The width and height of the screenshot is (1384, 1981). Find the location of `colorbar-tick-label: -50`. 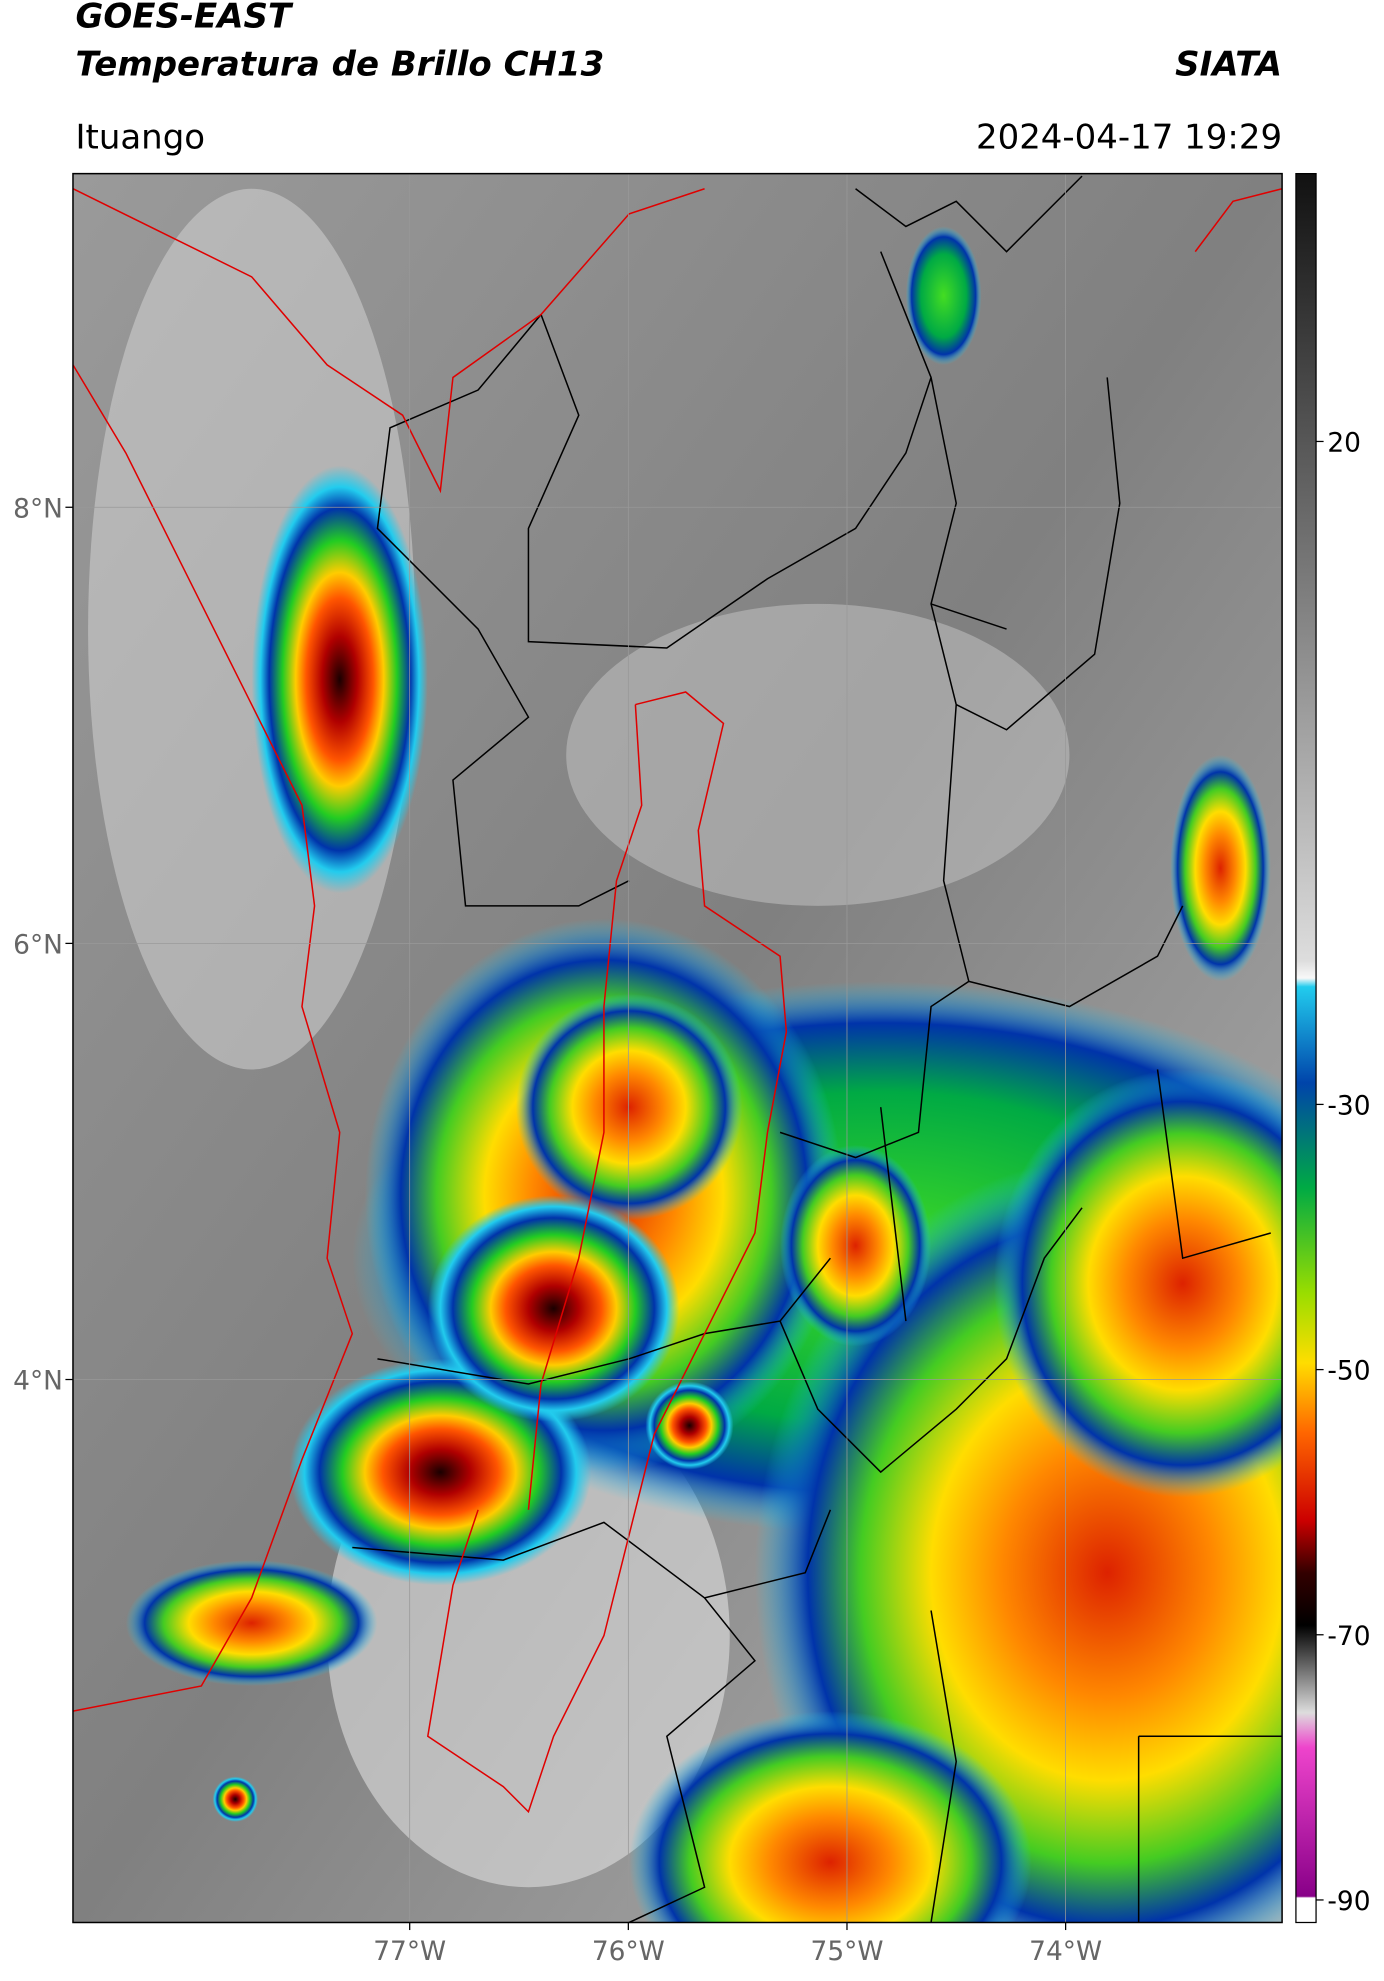

colorbar-tick-label: -50 is located at coordinates (1348, 1371).